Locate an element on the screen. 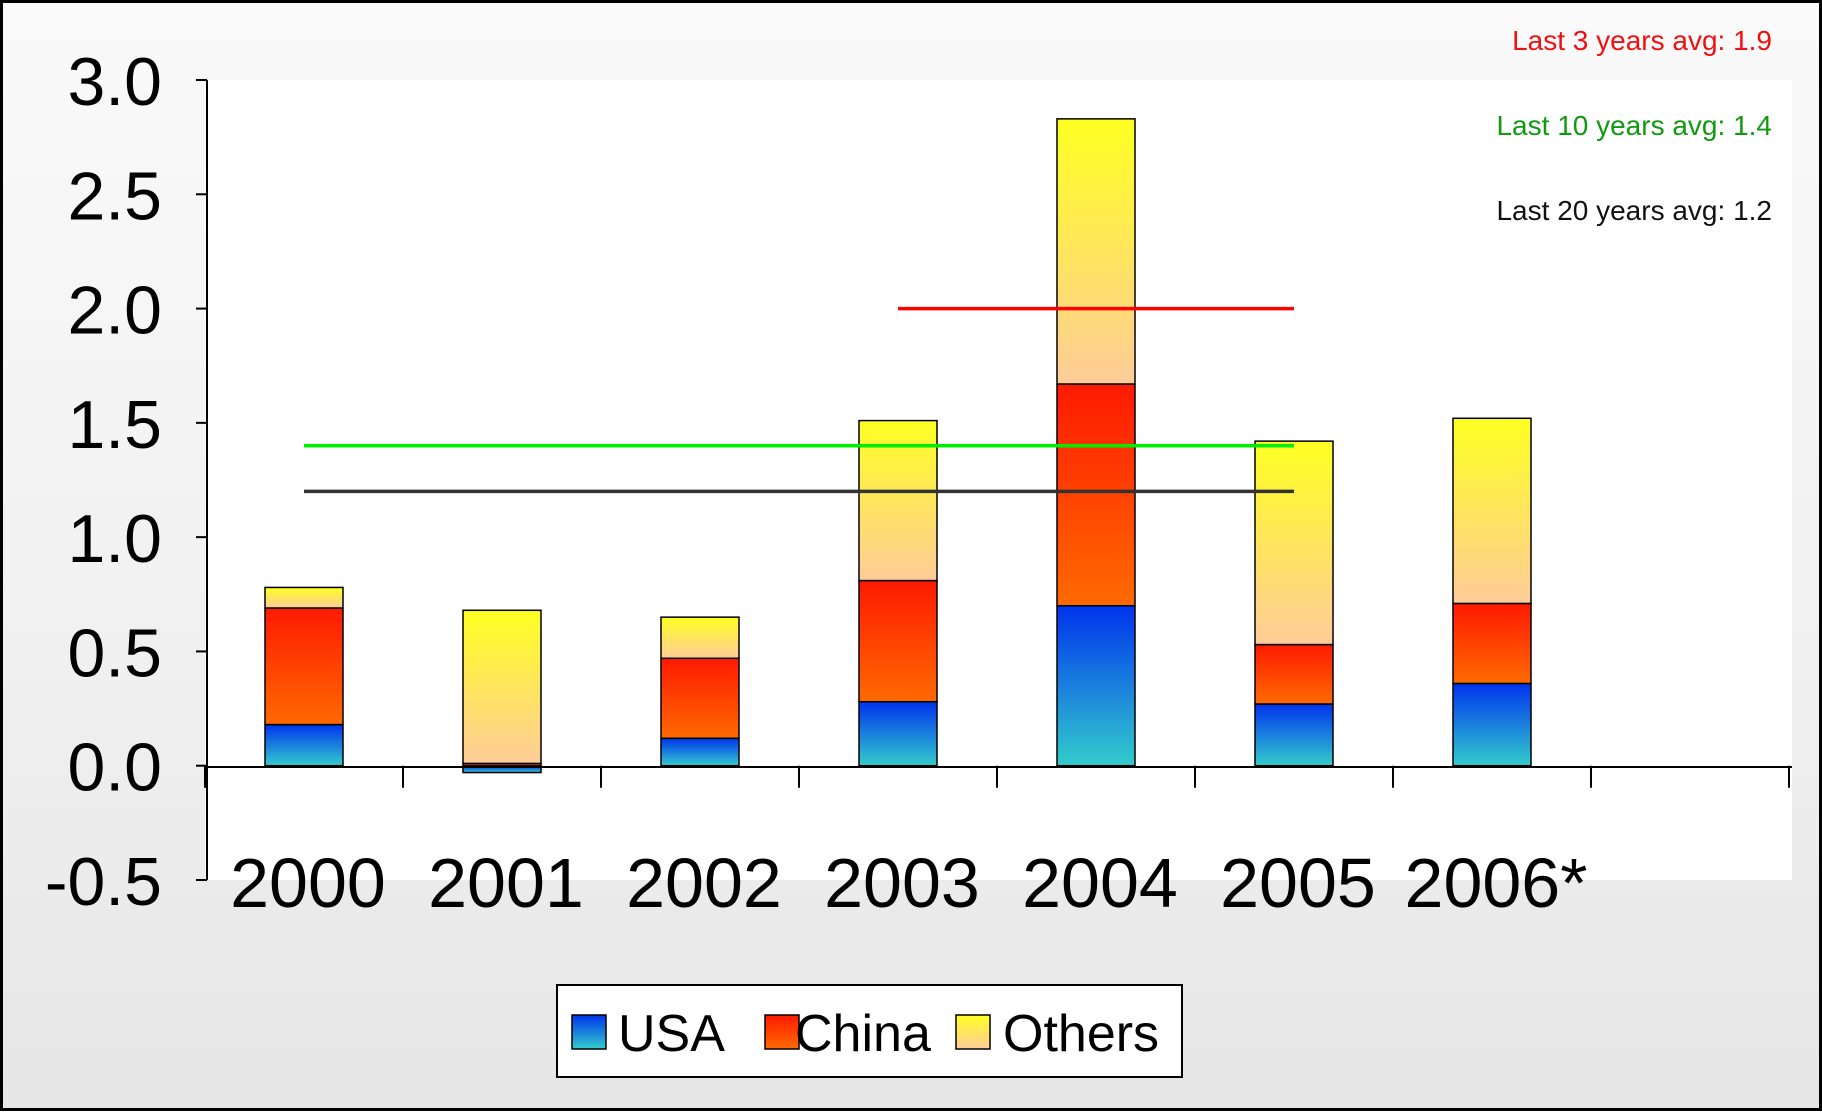 The height and width of the screenshot is (1116, 1822). legend-label-china: China is located at coordinates (863, 1034).